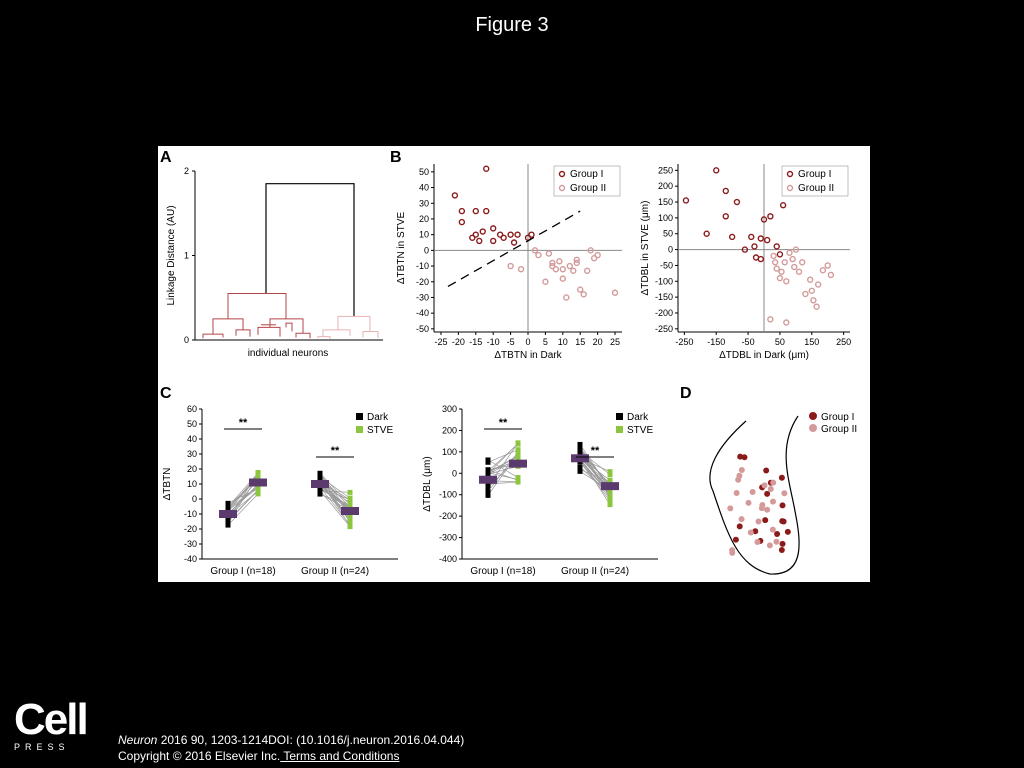  I want to click on panel-label-d: D, so click(686, 393).